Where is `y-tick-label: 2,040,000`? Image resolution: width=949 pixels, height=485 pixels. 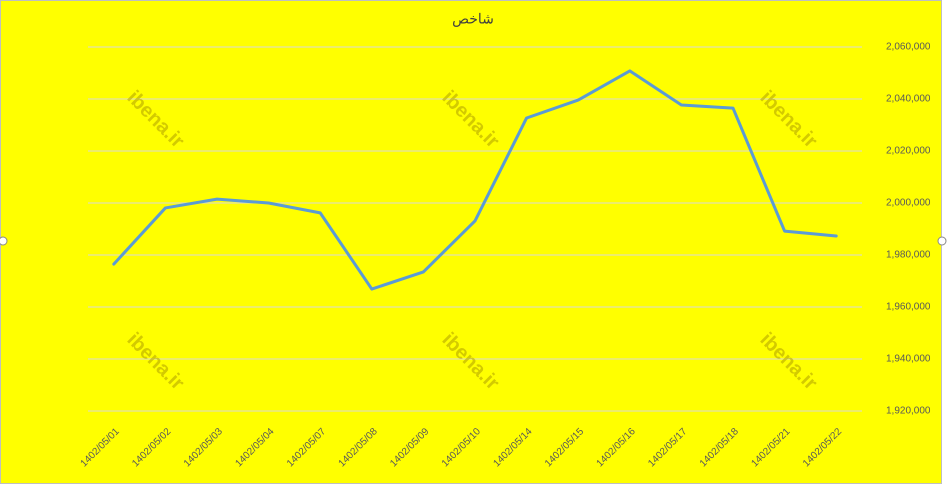 y-tick-label: 2,040,000 is located at coordinates (908, 99).